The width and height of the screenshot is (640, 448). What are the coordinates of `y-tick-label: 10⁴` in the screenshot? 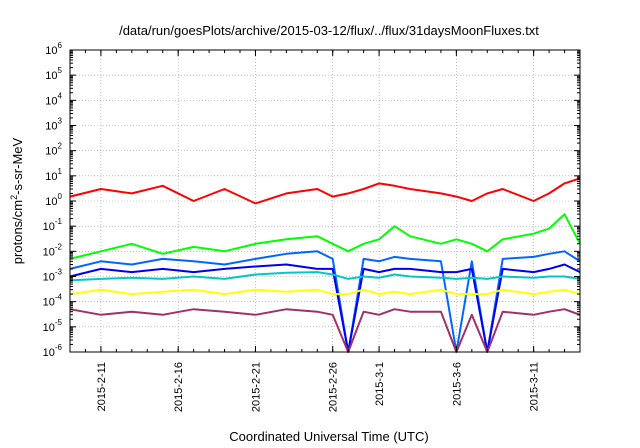 It's located at (53, 99).